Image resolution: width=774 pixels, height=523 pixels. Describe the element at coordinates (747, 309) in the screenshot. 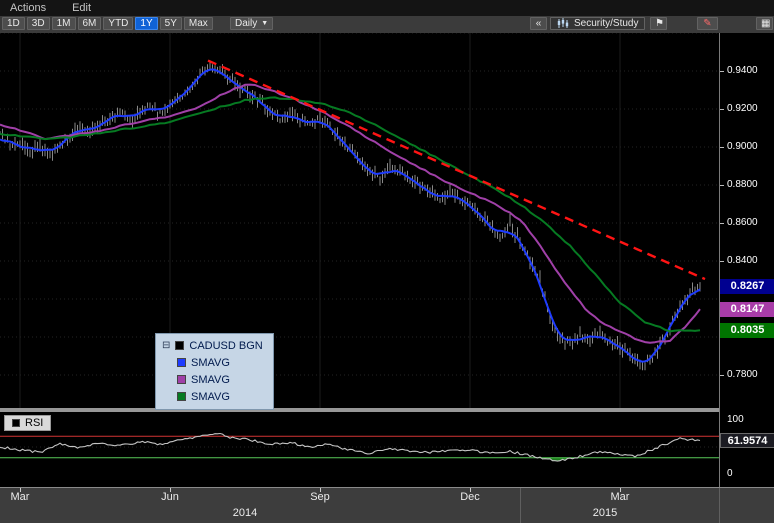

I see `last-price-badge: 0.8147` at that location.